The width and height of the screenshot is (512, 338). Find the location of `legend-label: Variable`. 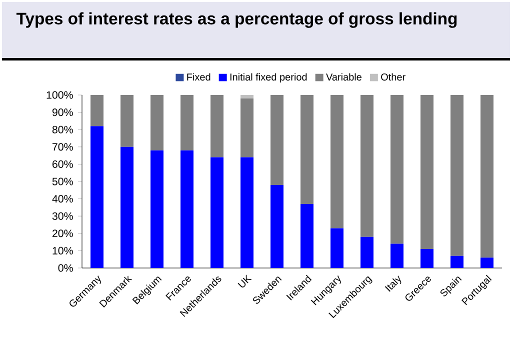

legend-label: Variable is located at coordinates (344, 77).